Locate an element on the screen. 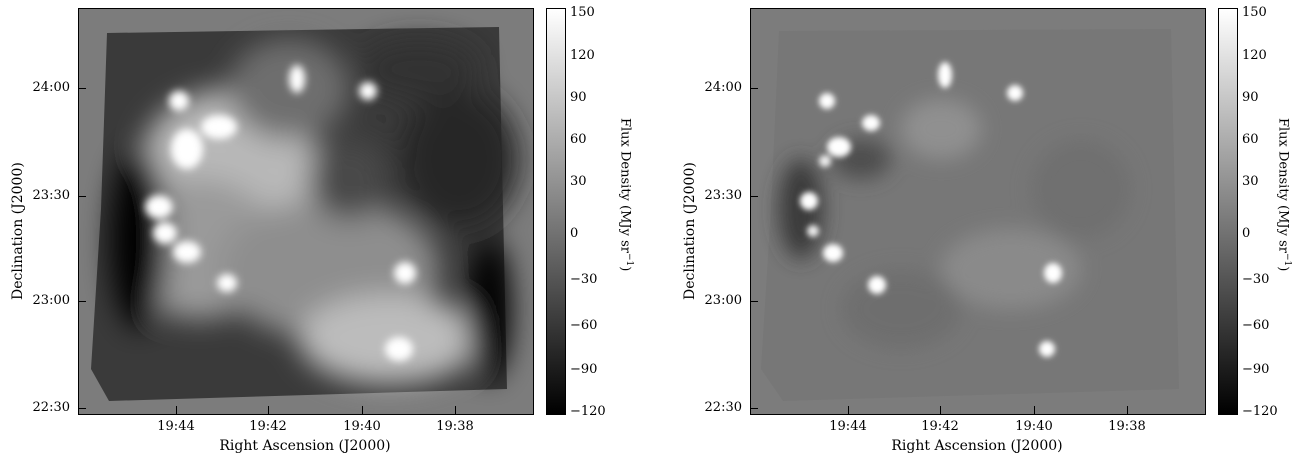 The width and height of the screenshot is (1297, 459). right-cbar-tick: 120 is located at coordinates (1254, 55).